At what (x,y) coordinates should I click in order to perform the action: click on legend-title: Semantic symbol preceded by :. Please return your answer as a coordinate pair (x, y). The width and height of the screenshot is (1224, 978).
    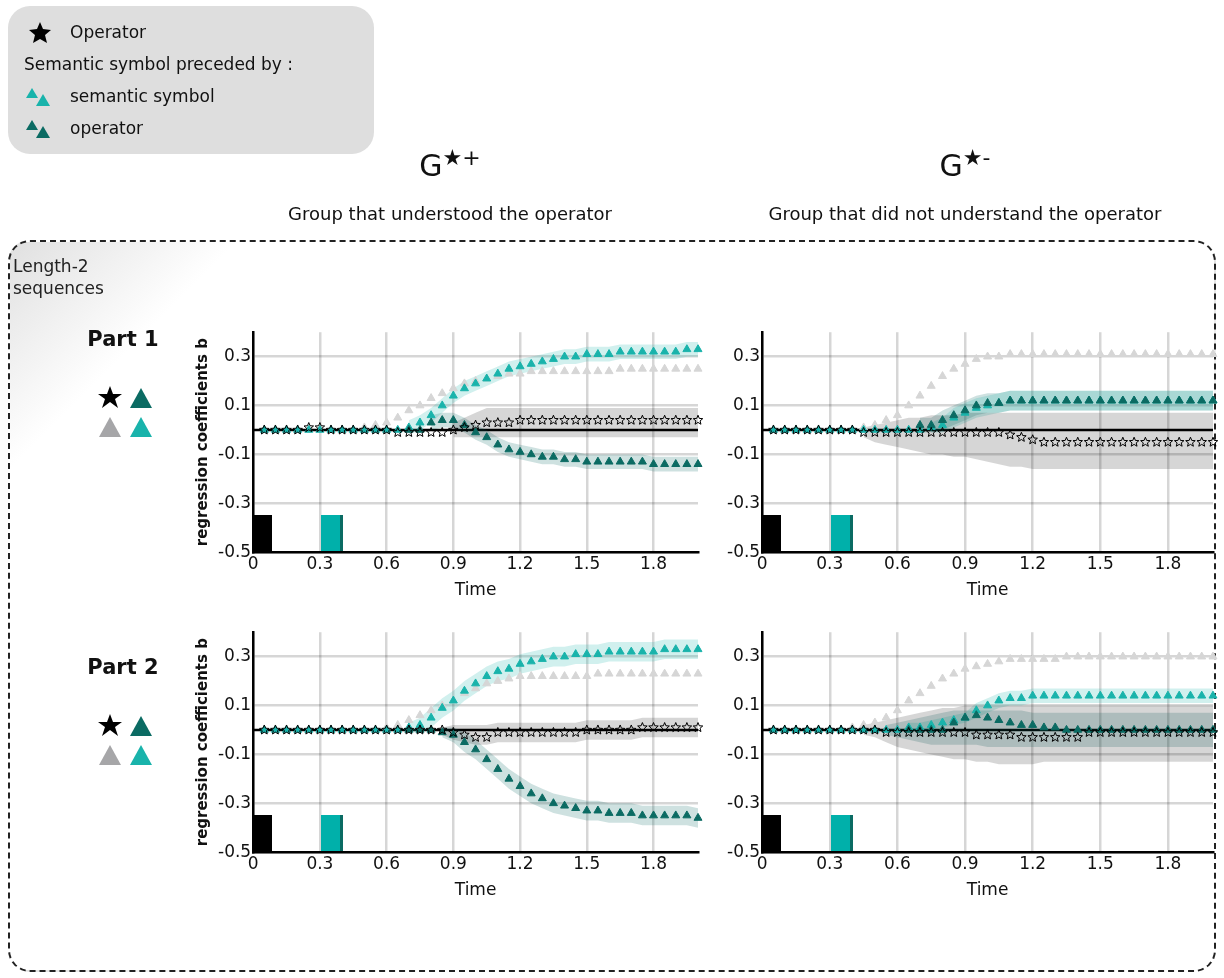
    Looking at the image, I should click on (159, 64).